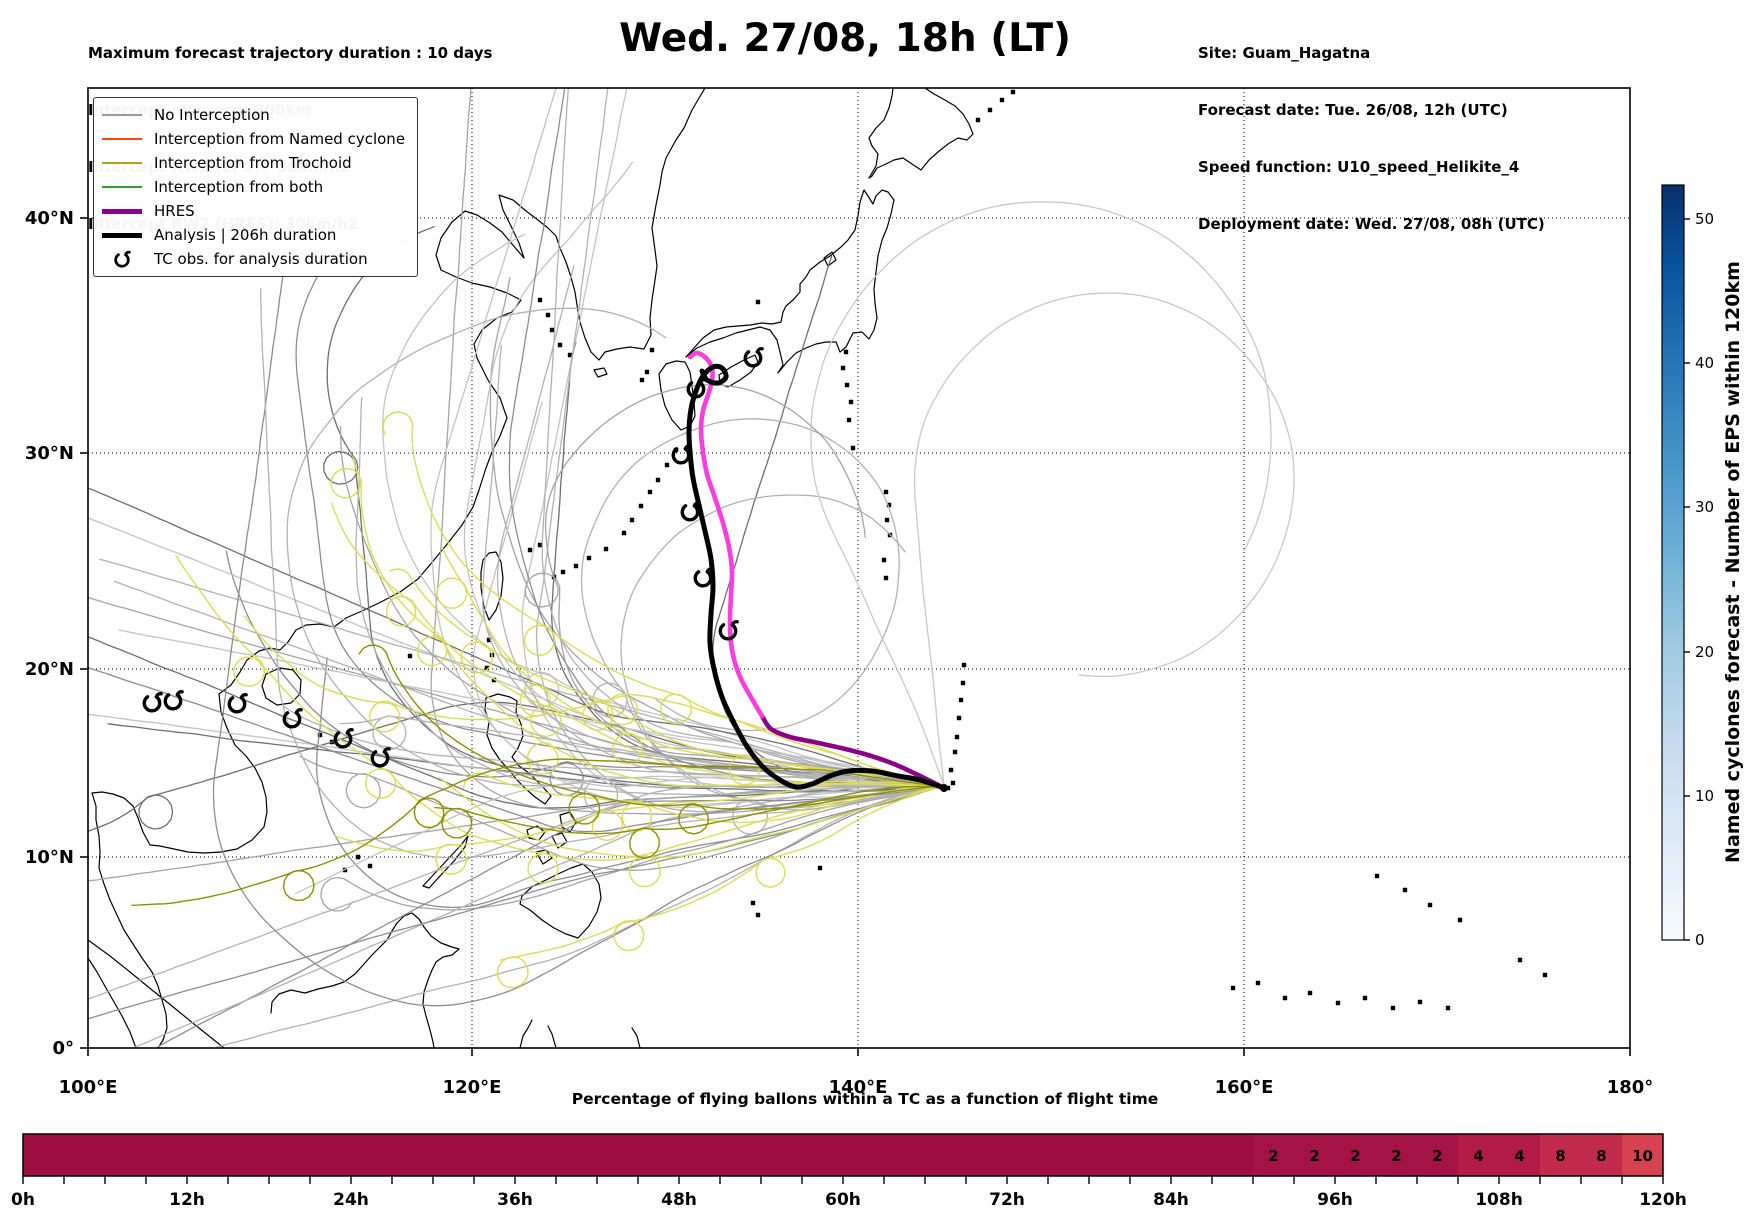  Describe the element at coordinates (1353, 110) in the screenshot. I see `forecast-date-line: Forecast date: Tue. 26/08, 12h (UTC)` at that location.